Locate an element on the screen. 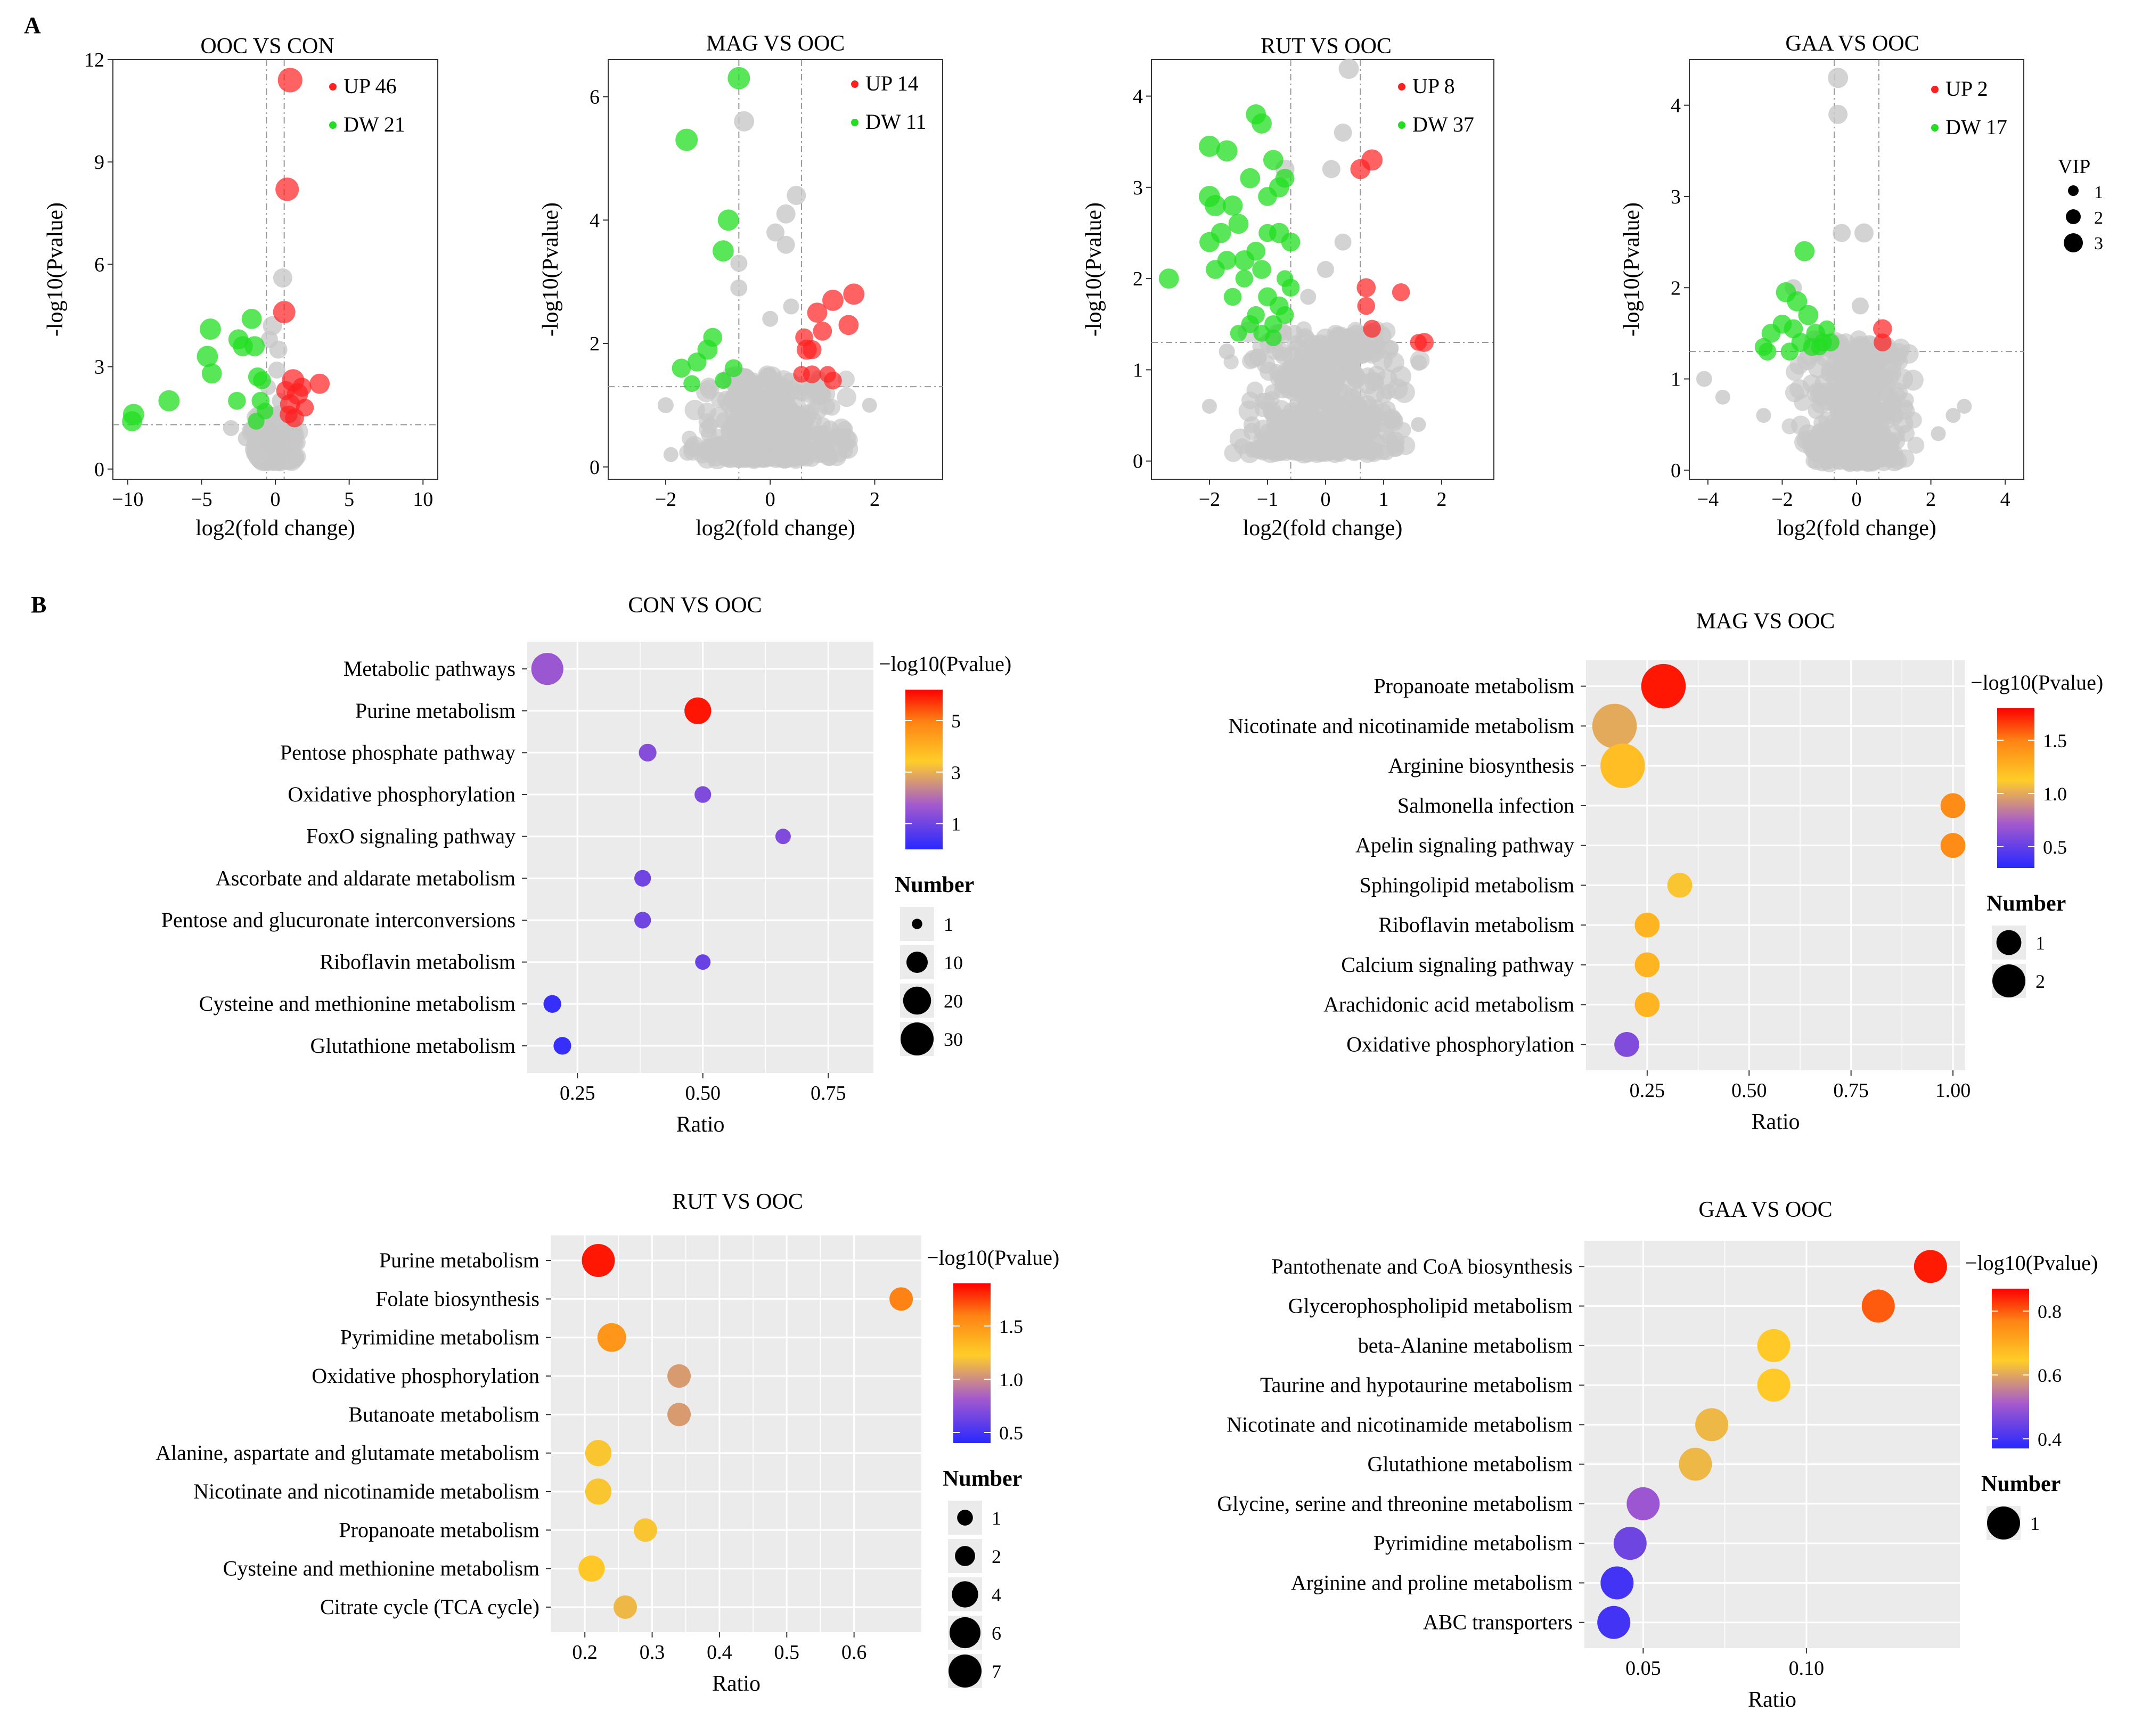 This screenshot has height=1736, width=2150. x-tick-label: 2 is located at coordinates (1931, 499).